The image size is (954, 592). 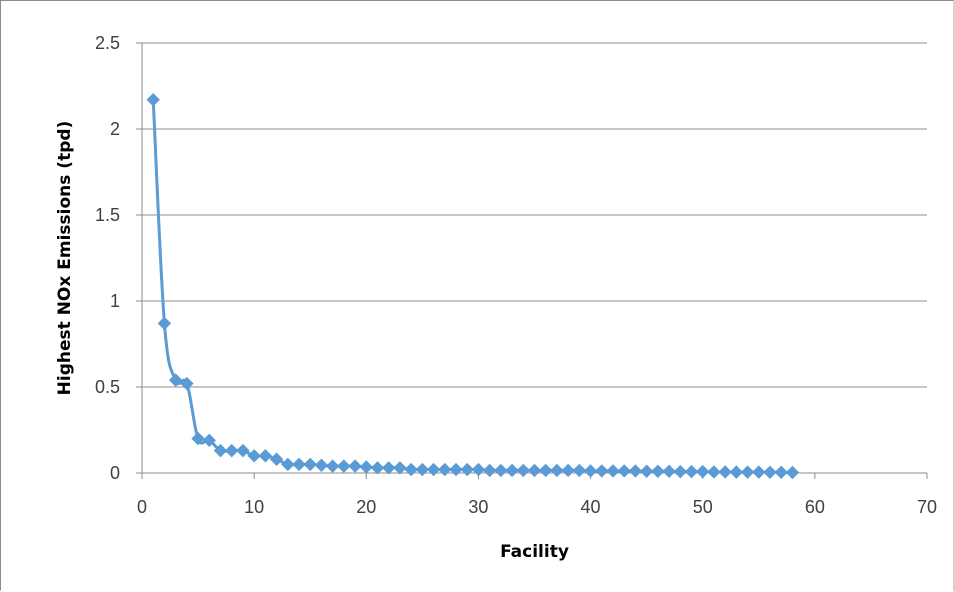 I want to click on x-tick-label: 70, so click(x=927, y=507).